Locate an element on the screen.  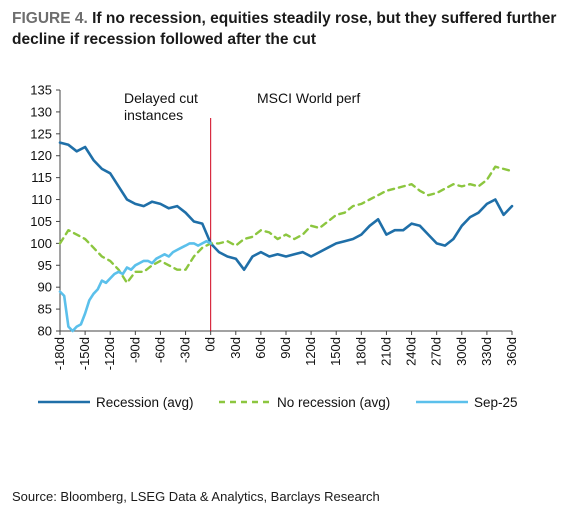
chart-legend: Recession (avg) No recession (avg) Sep-25 is located at coordinates (278, 402).